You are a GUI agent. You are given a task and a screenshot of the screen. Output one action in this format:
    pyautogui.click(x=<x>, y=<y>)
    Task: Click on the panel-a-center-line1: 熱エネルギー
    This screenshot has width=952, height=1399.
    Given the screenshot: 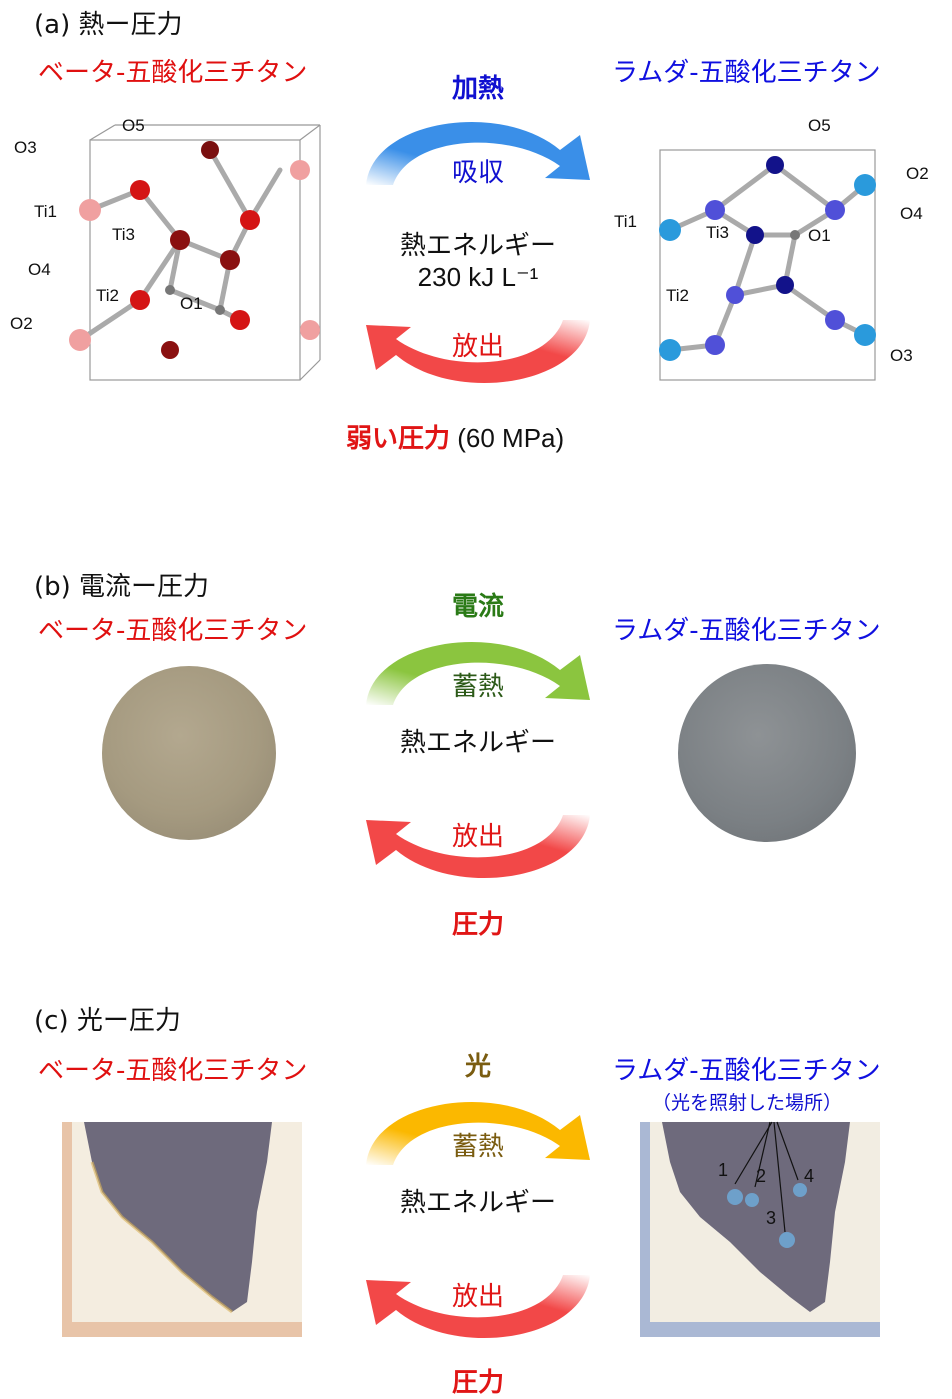 What is the action you would take?
    pyautogui.click(x=477, y=246)
    